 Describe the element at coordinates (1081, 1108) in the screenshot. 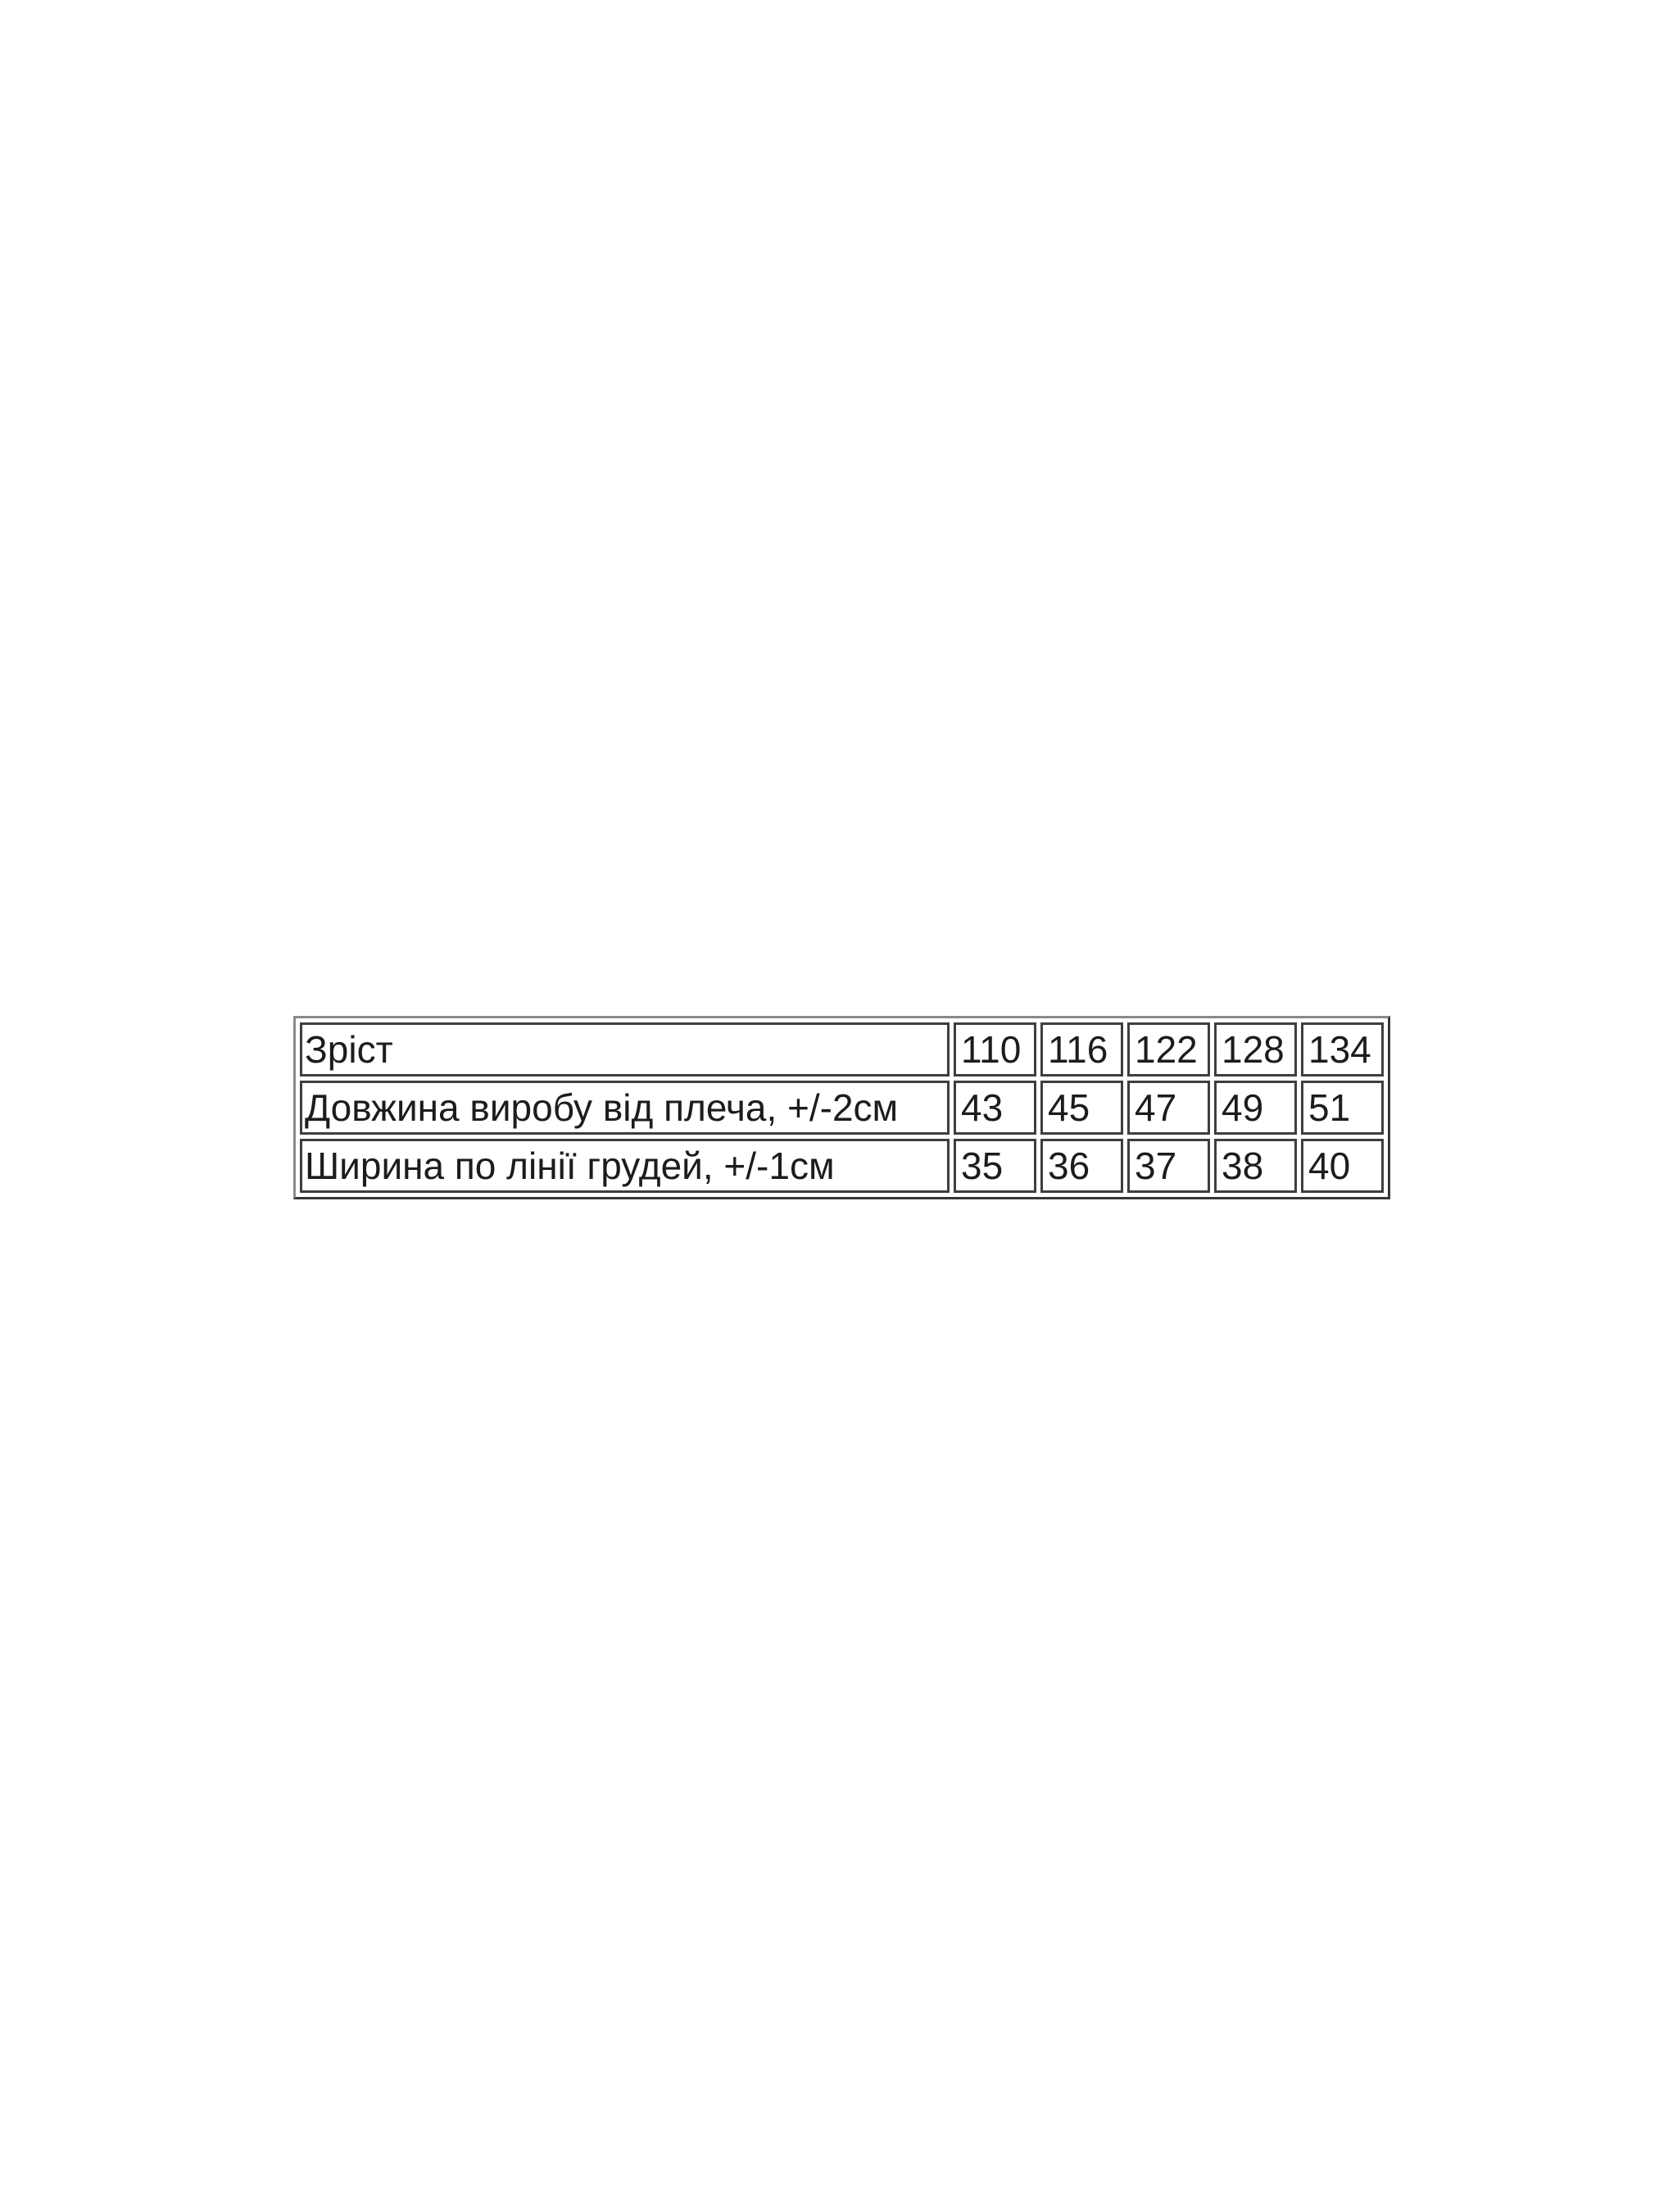

I see `length-value-cell: 45` at that location.